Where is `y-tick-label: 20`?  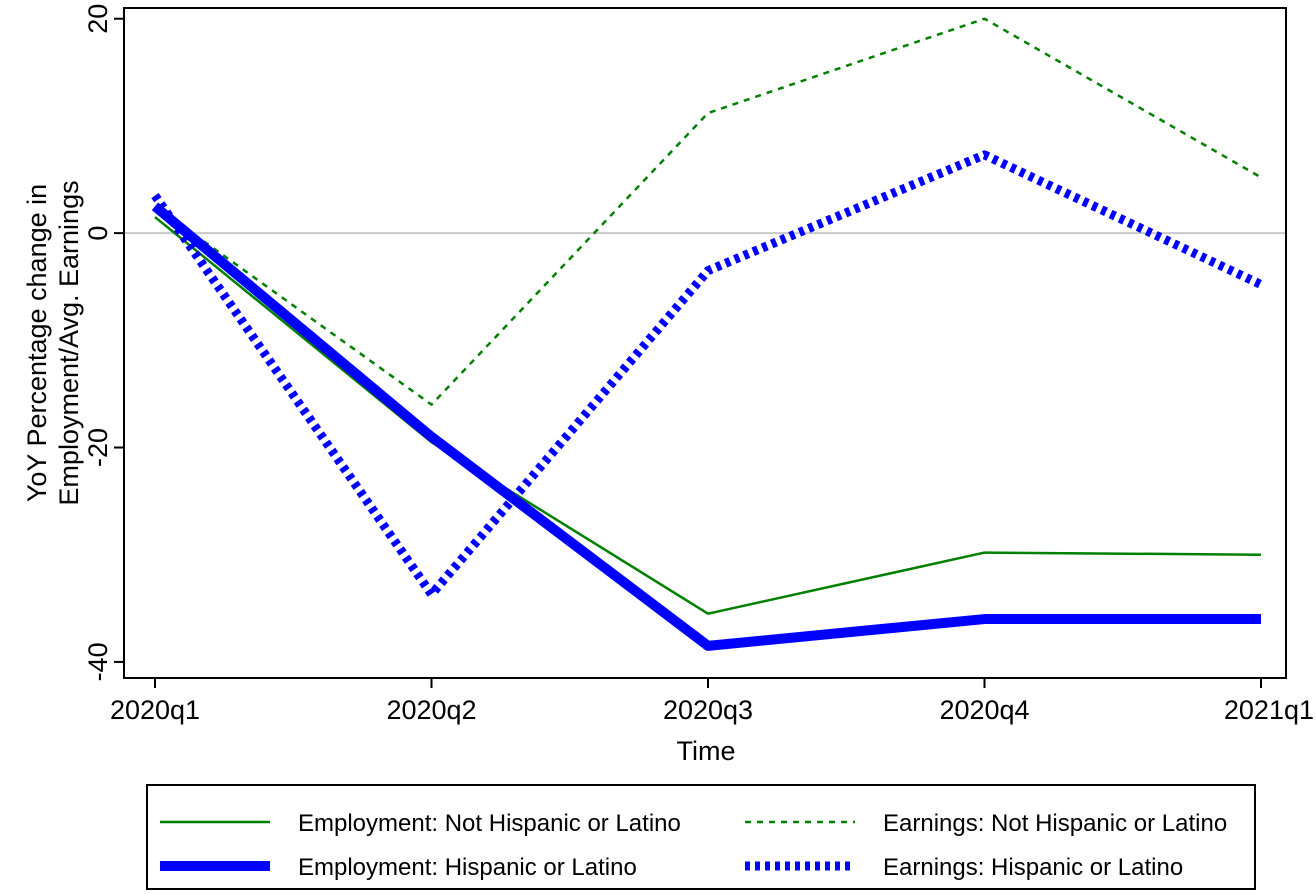
y-tick-label: 20 is located at coordinates (98, 19).